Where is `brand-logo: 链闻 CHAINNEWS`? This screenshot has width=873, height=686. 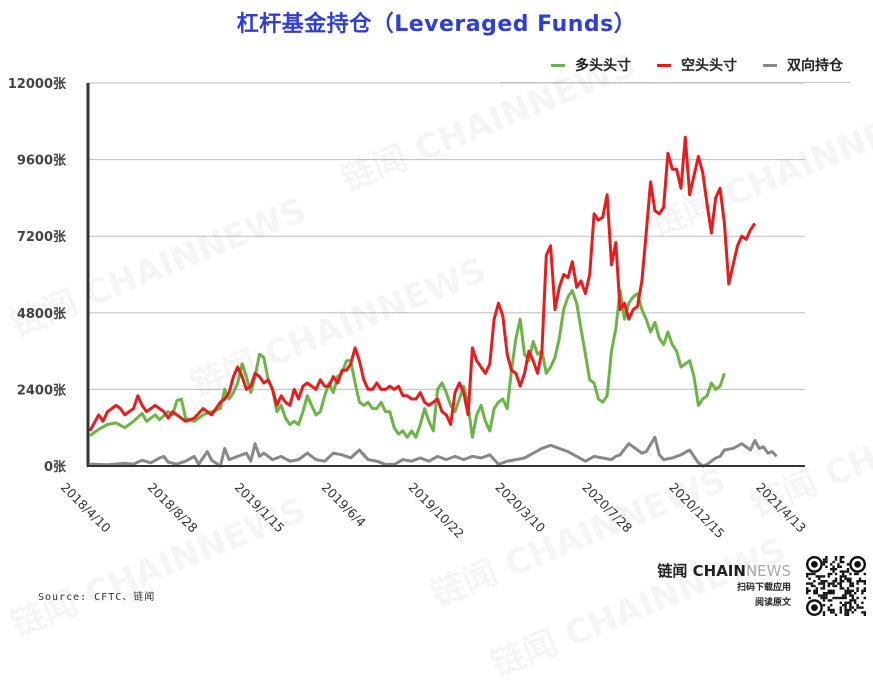
brand-logo: 链闻 CHAINNEWS is located at coordinates (723, 570).